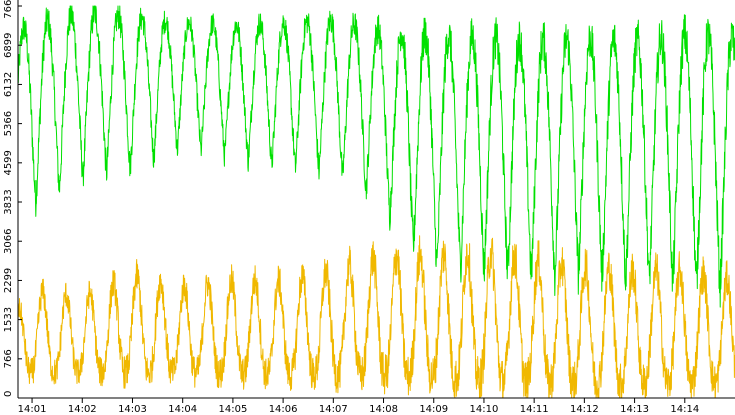 The image size is (735, 415). Describe the element at coordinates (8, 84) in the screenshot. I see `y-tick-label: 6132` at that location.